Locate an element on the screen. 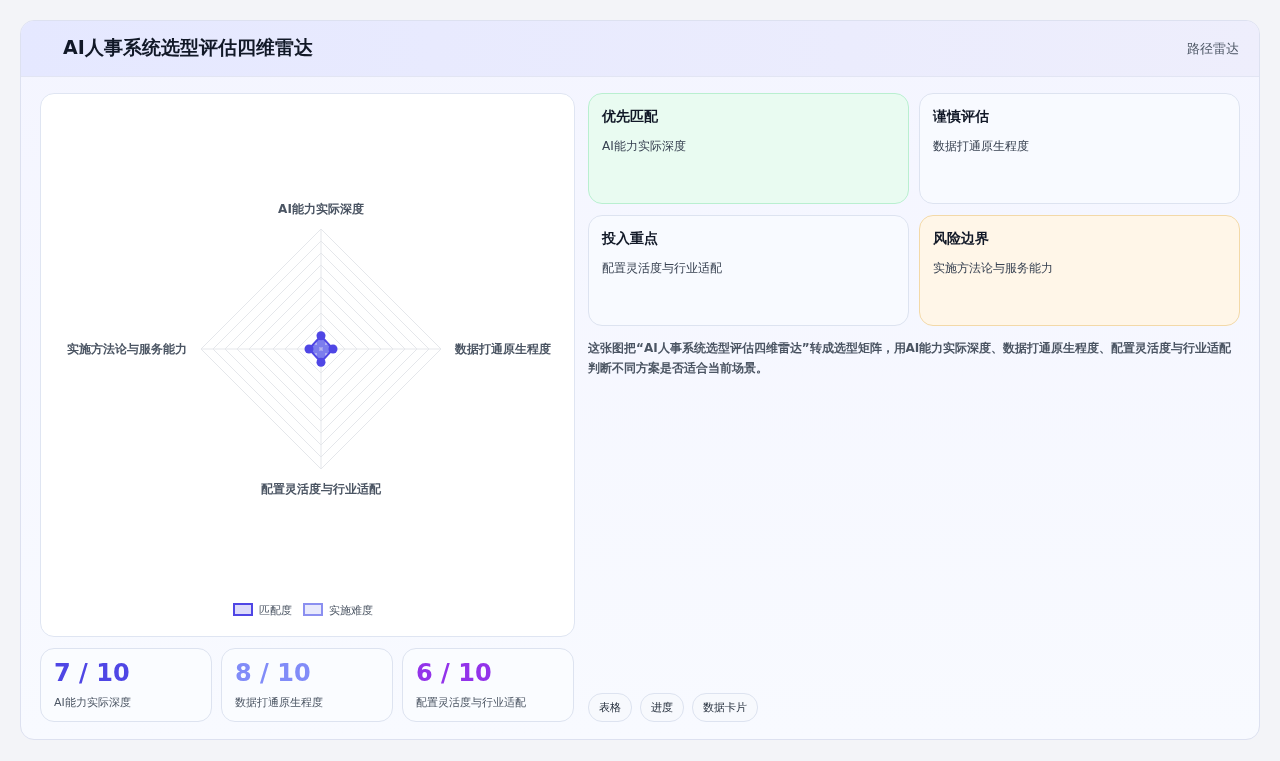 This screenshot has width=1280, height=761. spoke-label: 配置灵活度与行业适配 is located at coordinates (321, 489).